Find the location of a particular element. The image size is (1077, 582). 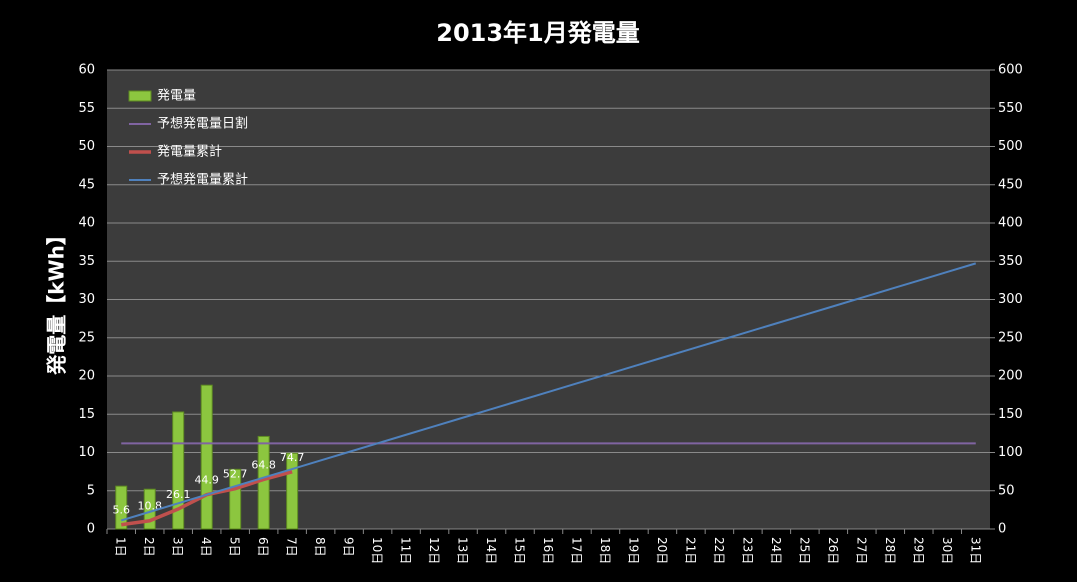

data-label: 5.6 is located at coordinates (121, 510).